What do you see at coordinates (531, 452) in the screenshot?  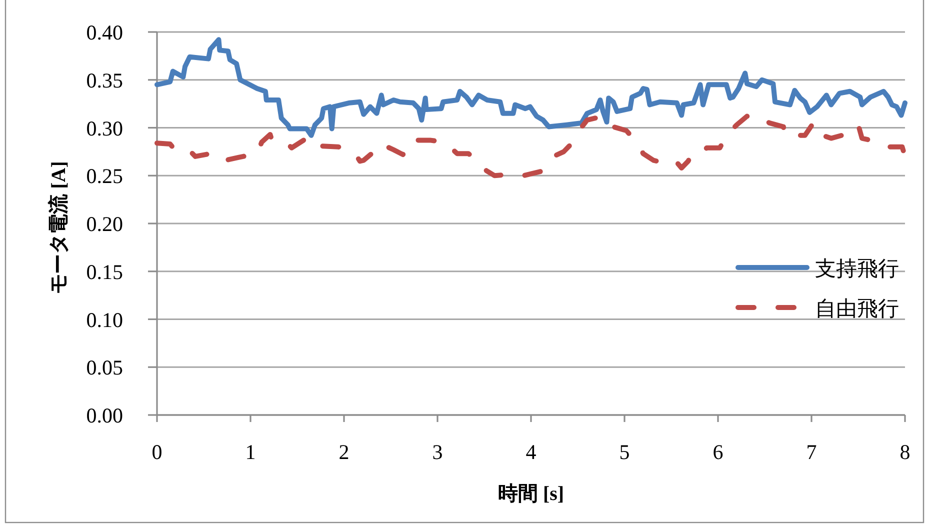 I see `x-tick-label: 4` at bounding box center [531, 452].